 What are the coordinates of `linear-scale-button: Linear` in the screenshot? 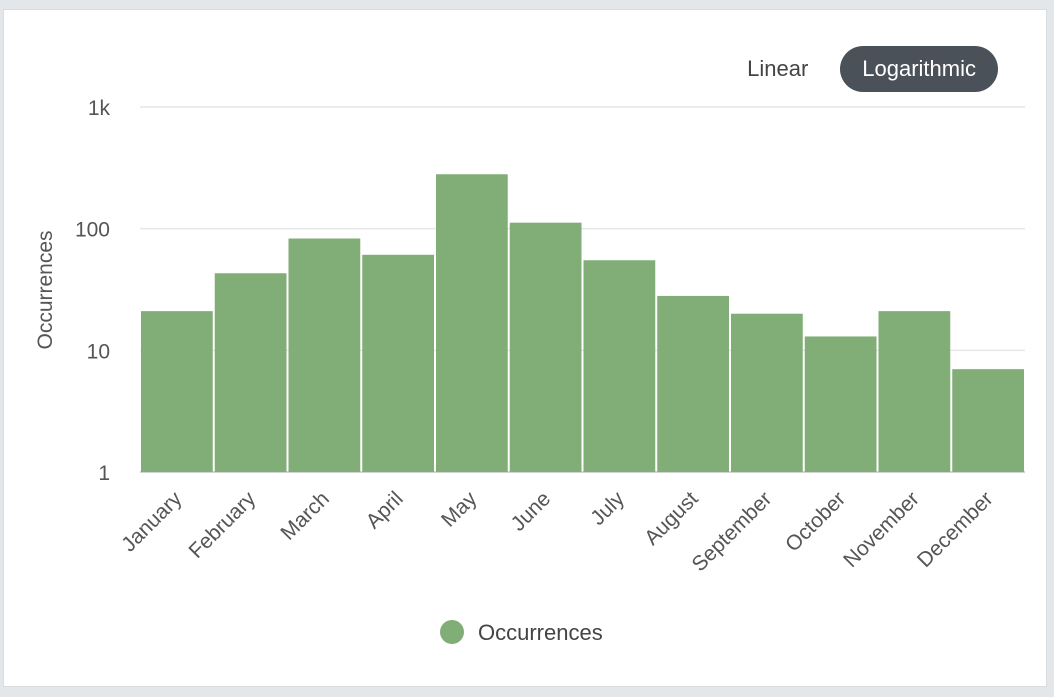 It's located at (777, 69).